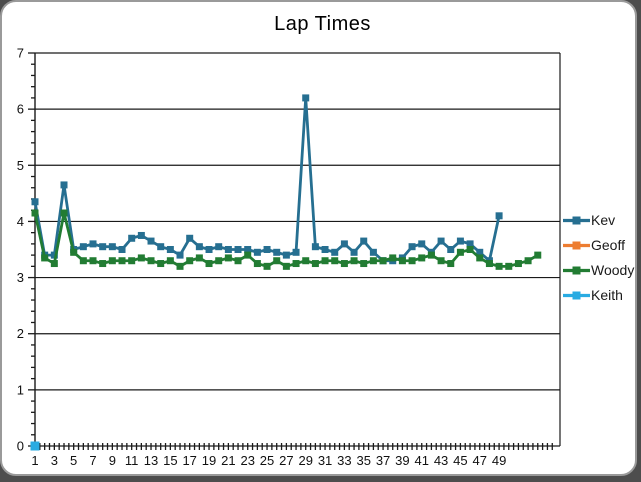  I want to click on svg-text: 25, so click(267, 460).